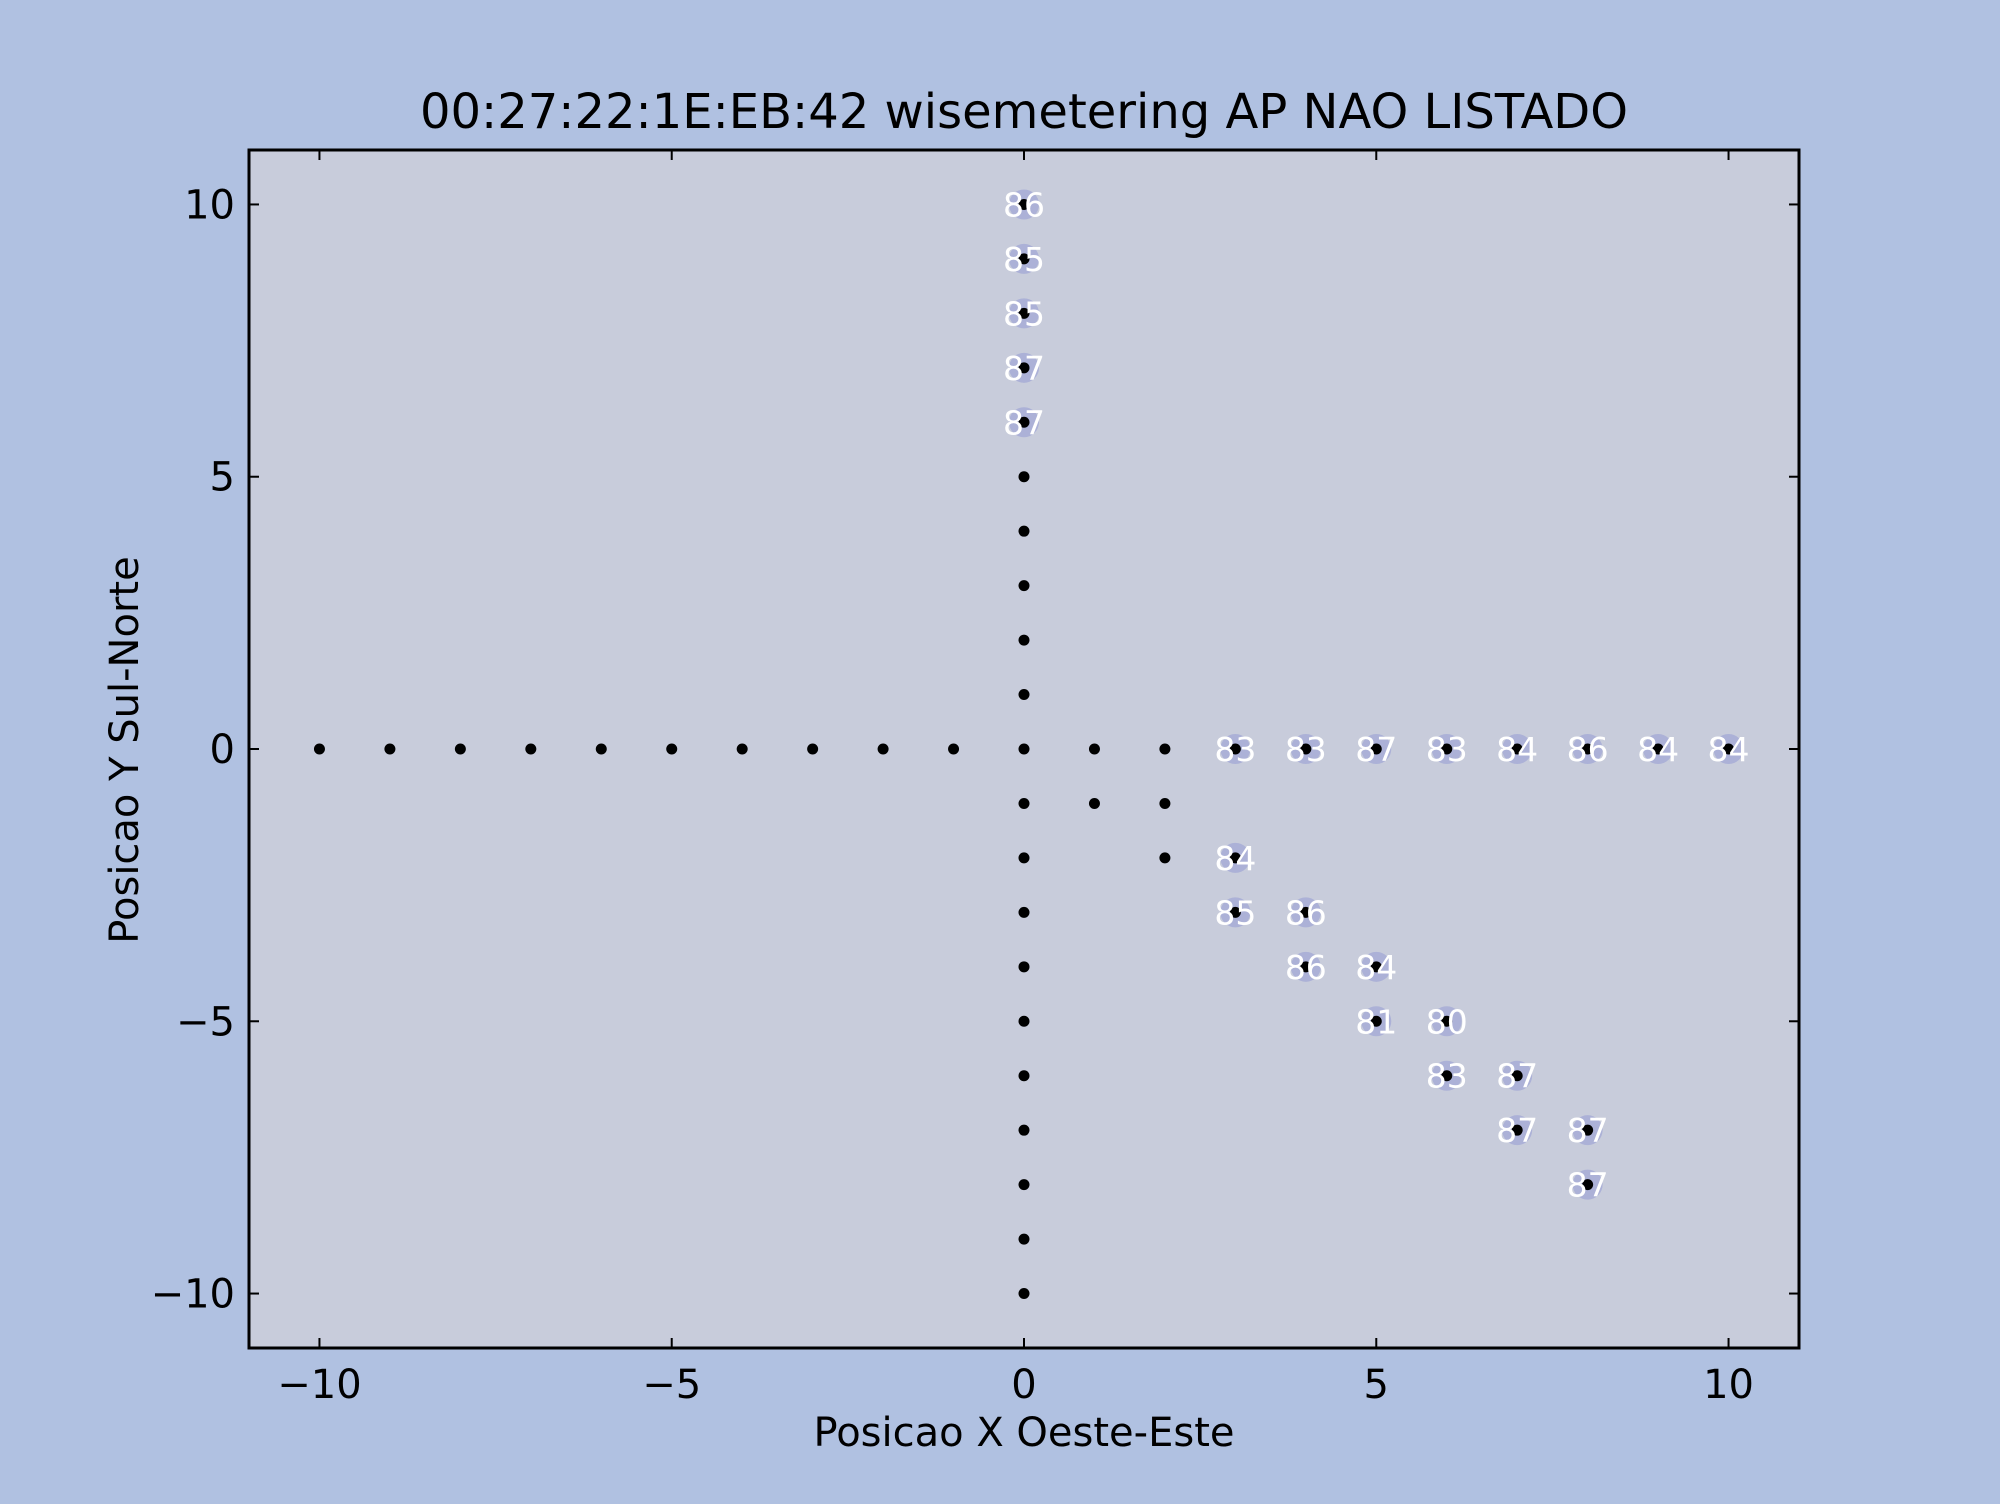  What do you see at coordinates (671, 1385) in the screenshot?
I see `x-tick-label: −5` at bounding box center [671, 1385].